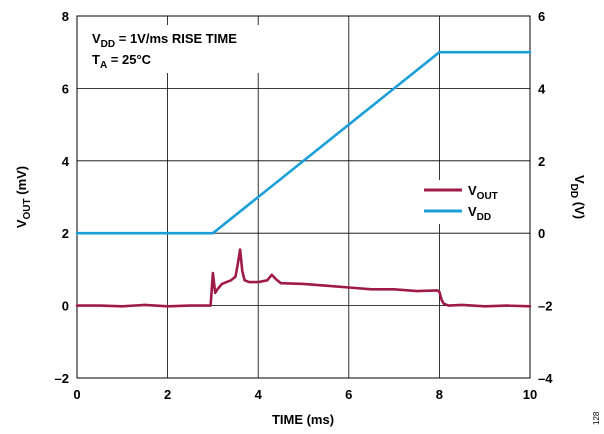  What do you see at coordinates (541, 16) in the screenshot?
I see `right-tick-label: 6` at bounding box center [541, 16].